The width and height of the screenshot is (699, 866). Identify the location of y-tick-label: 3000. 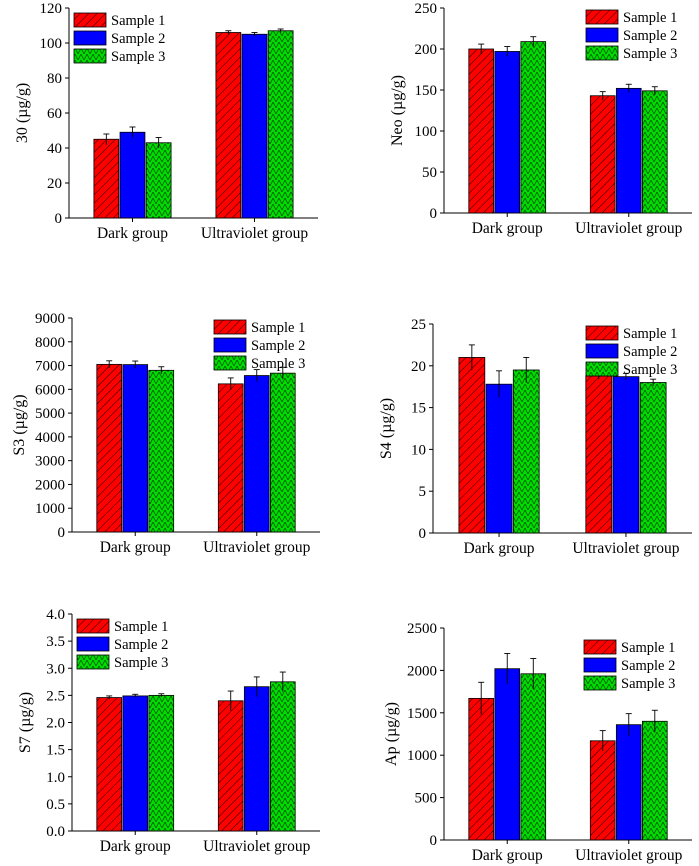
(50, 462).